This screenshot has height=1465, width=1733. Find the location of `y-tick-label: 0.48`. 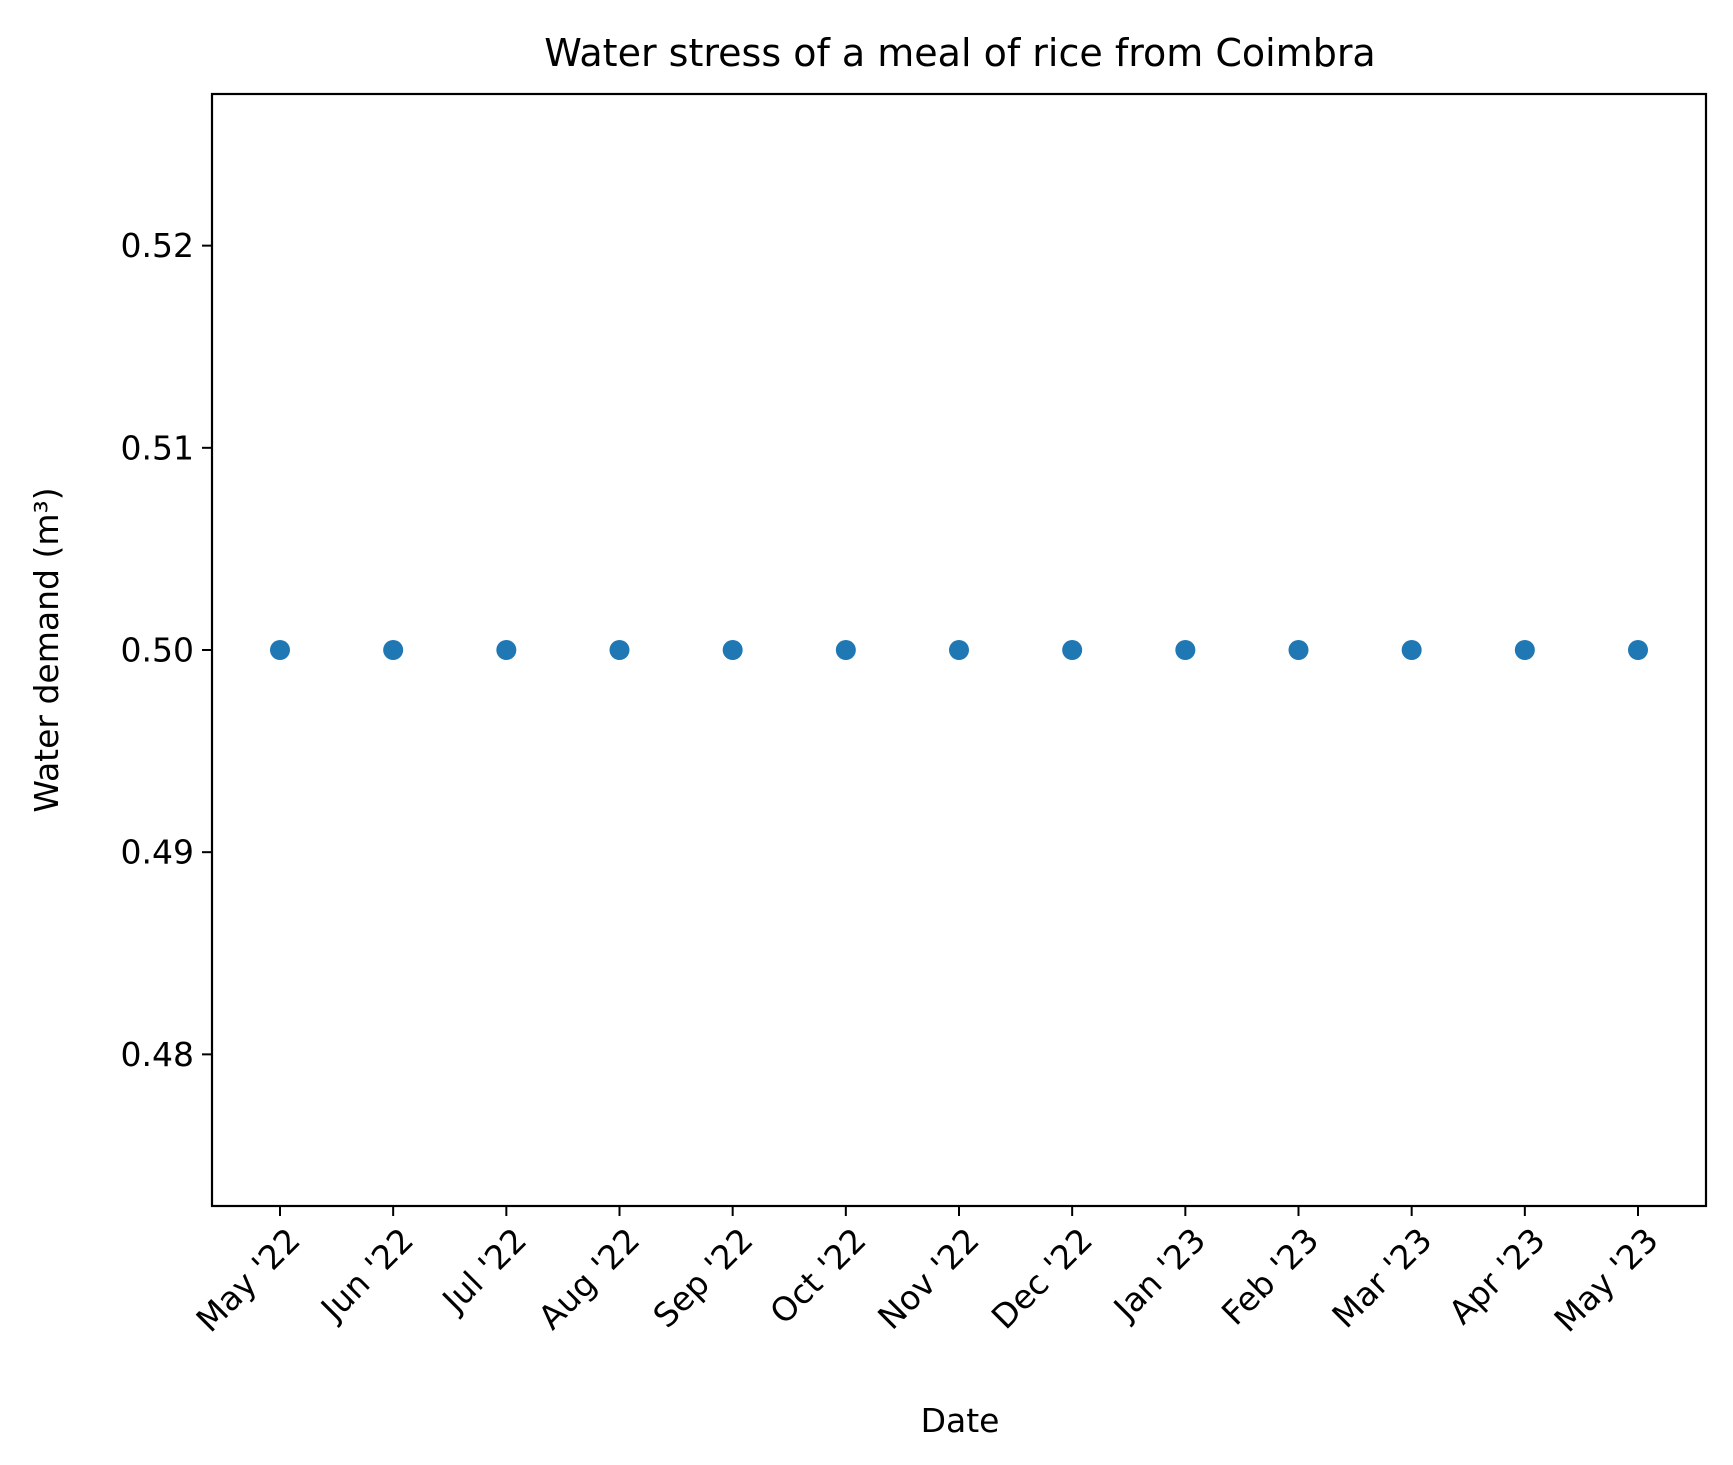

y-tick-label: 0.48 is located at coordinates (157, 1054).